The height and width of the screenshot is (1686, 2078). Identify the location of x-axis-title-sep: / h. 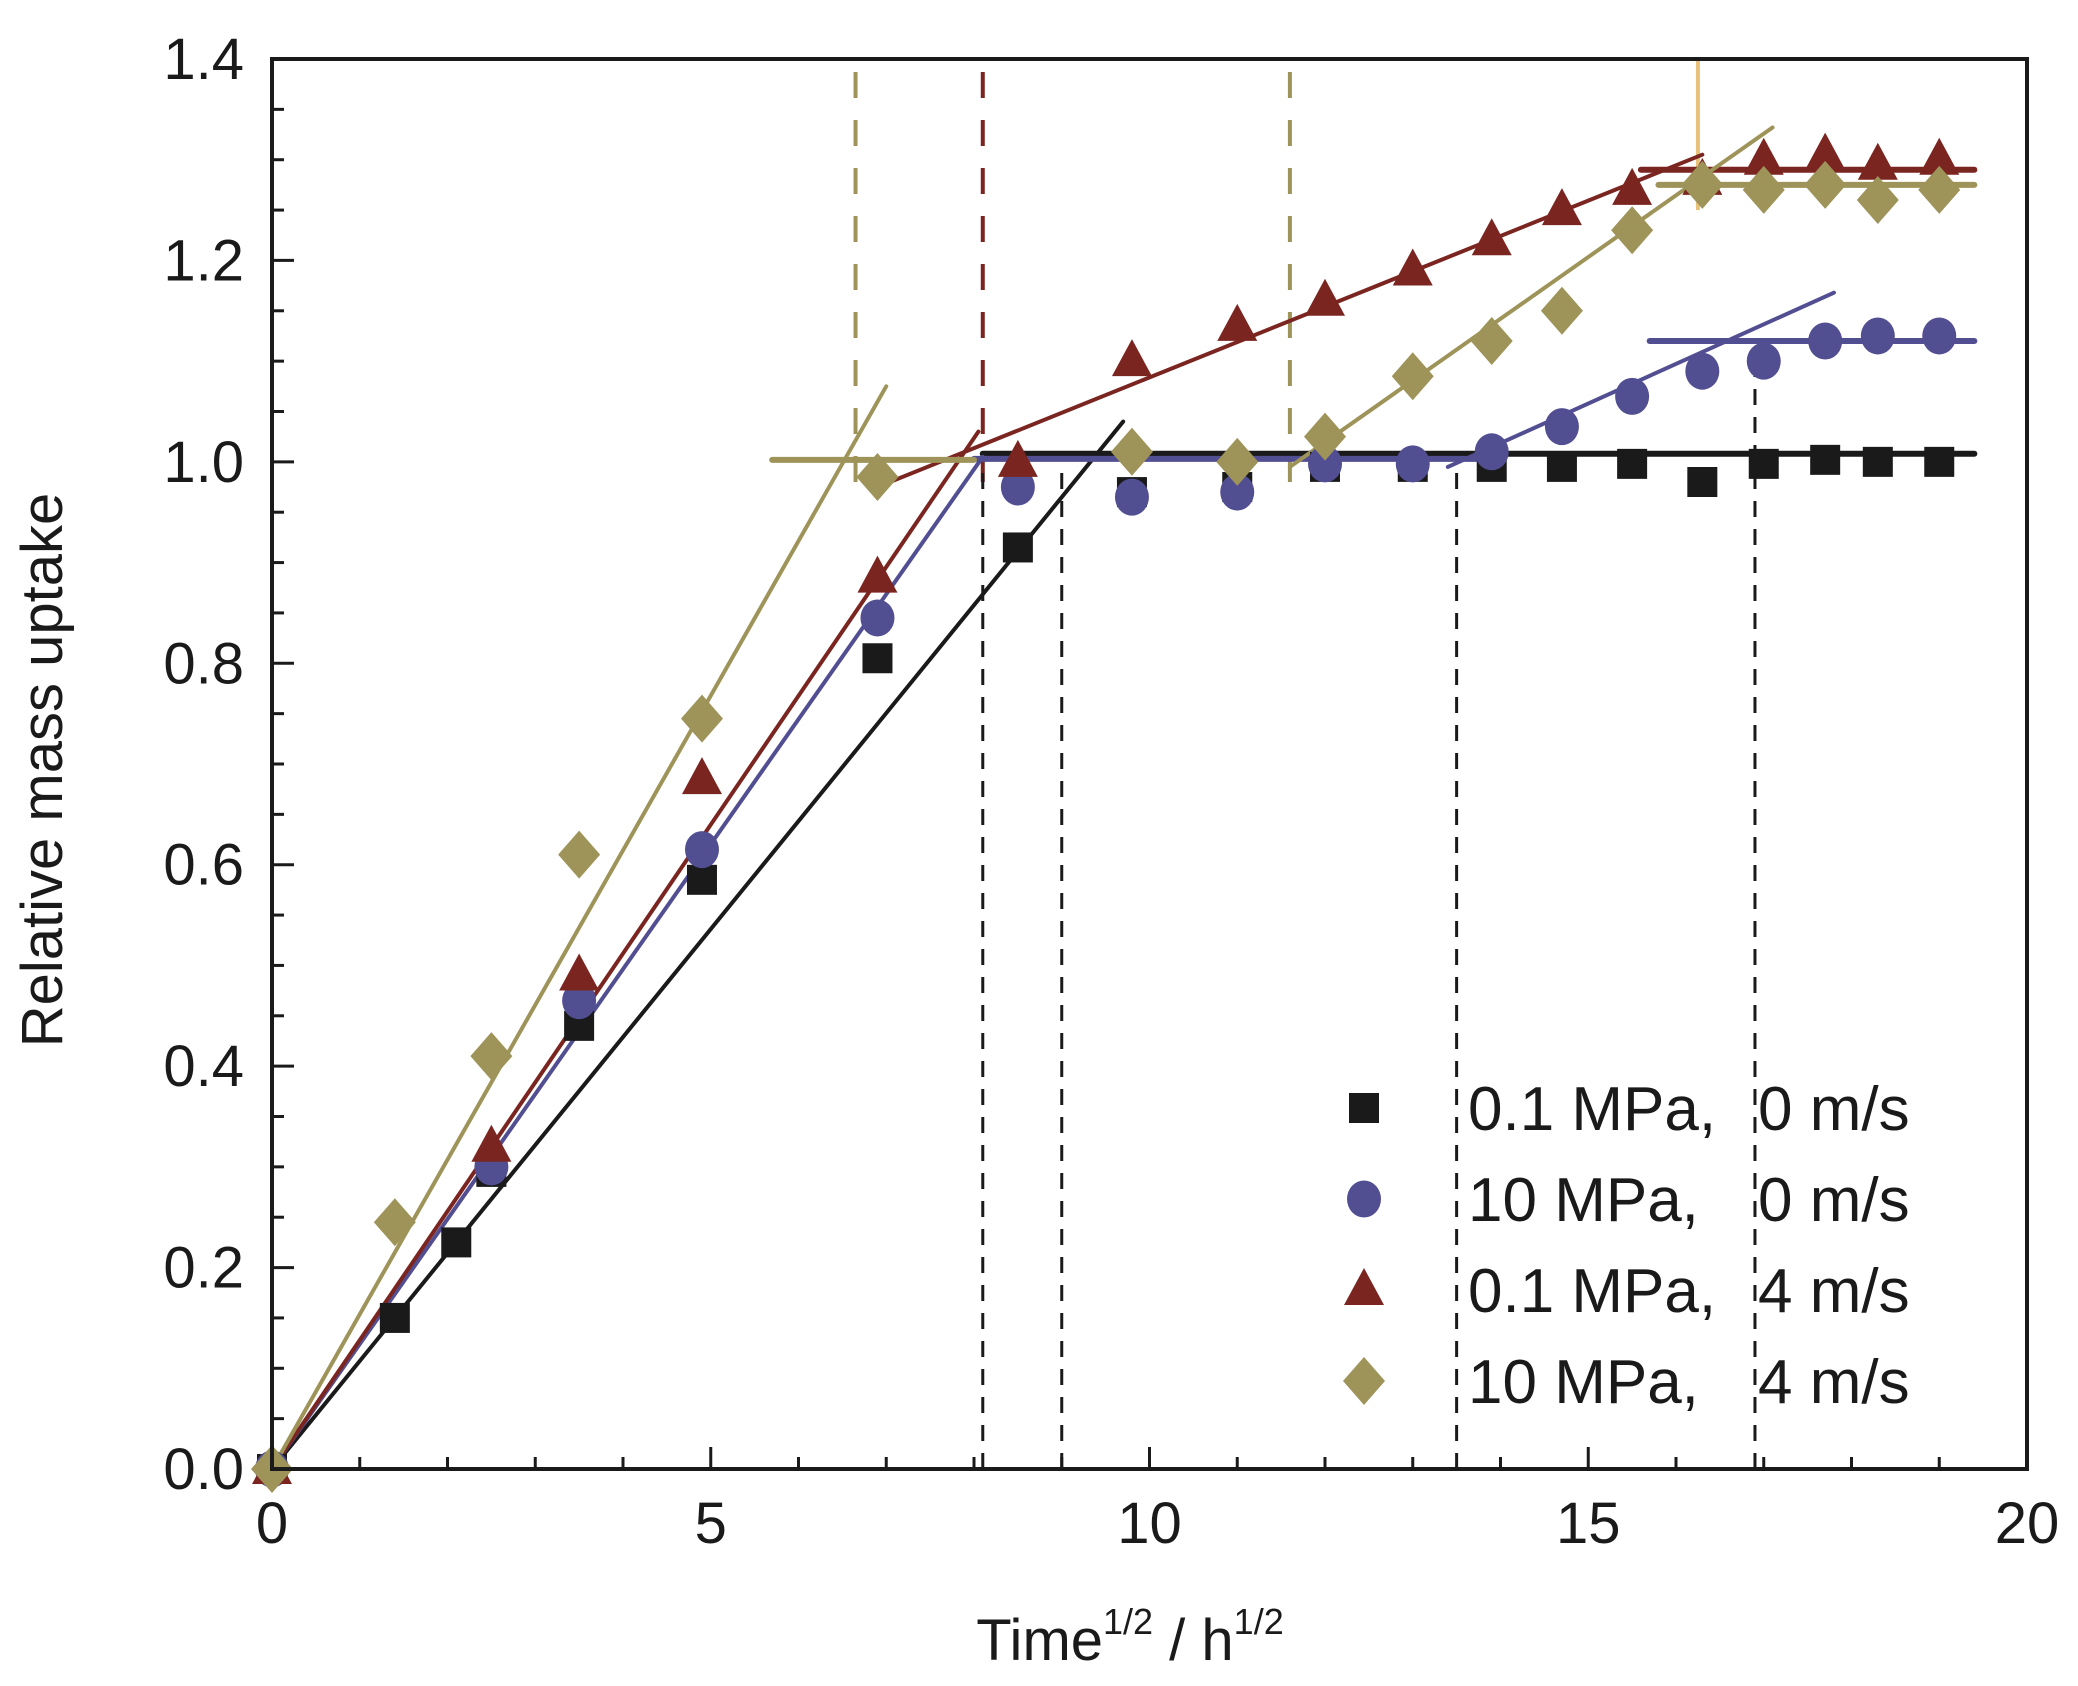
(1193, 1640).